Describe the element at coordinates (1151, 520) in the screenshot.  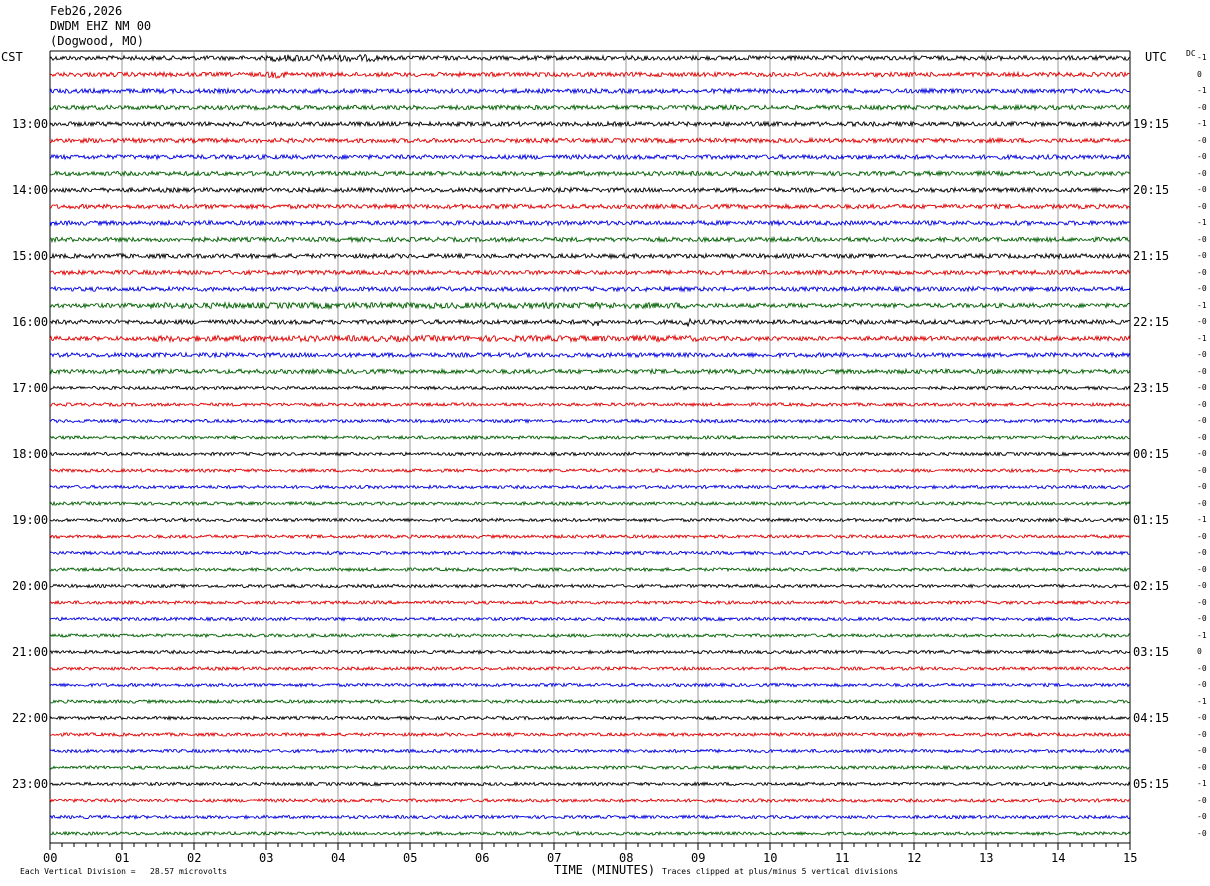
I see `right-hour-label: 01:15` at that location.